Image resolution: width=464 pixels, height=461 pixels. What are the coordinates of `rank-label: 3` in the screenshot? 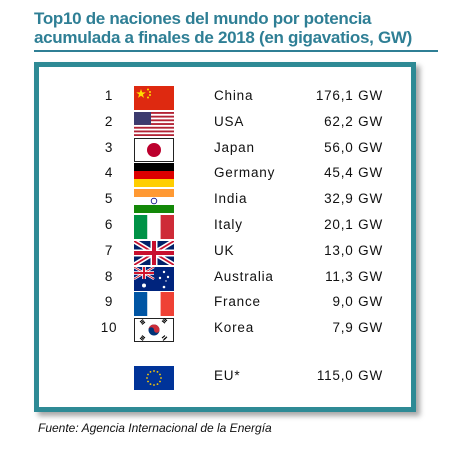 It's located at (109, 147).